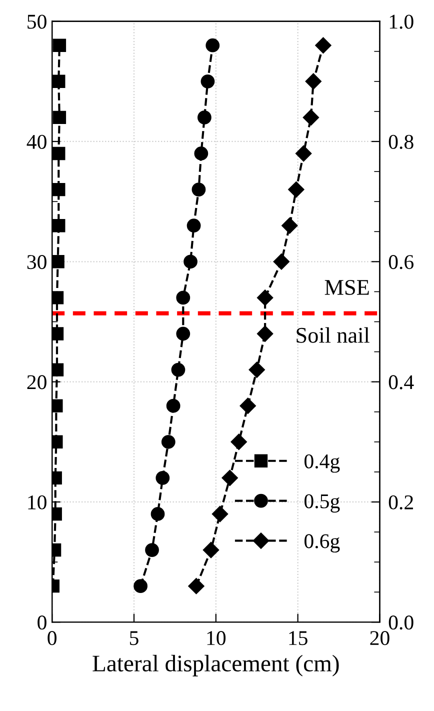  I want to click on annotation: Soil nail, so click(333, 335).